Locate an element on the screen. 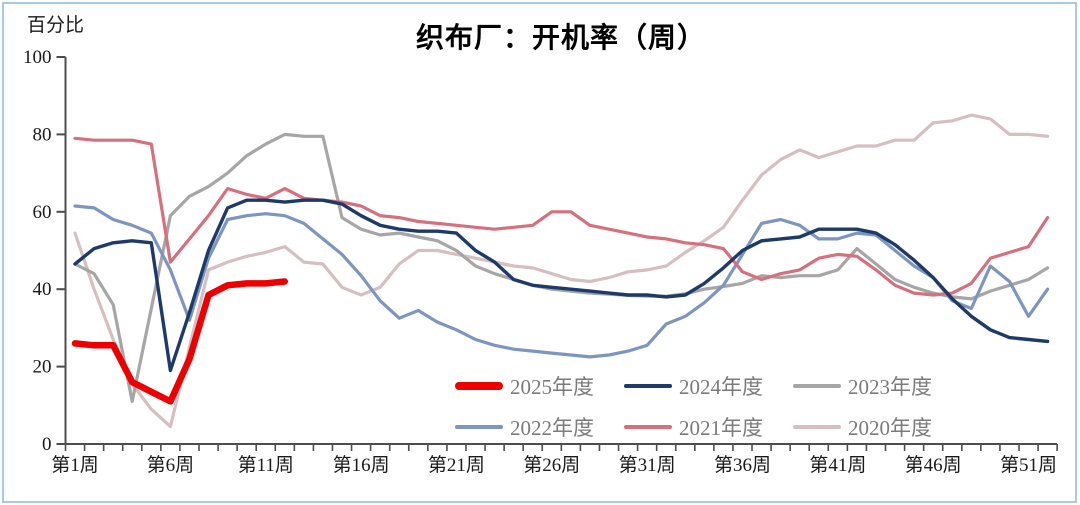  x-tick-label: 第16周 is located at coordinates (361, 465).